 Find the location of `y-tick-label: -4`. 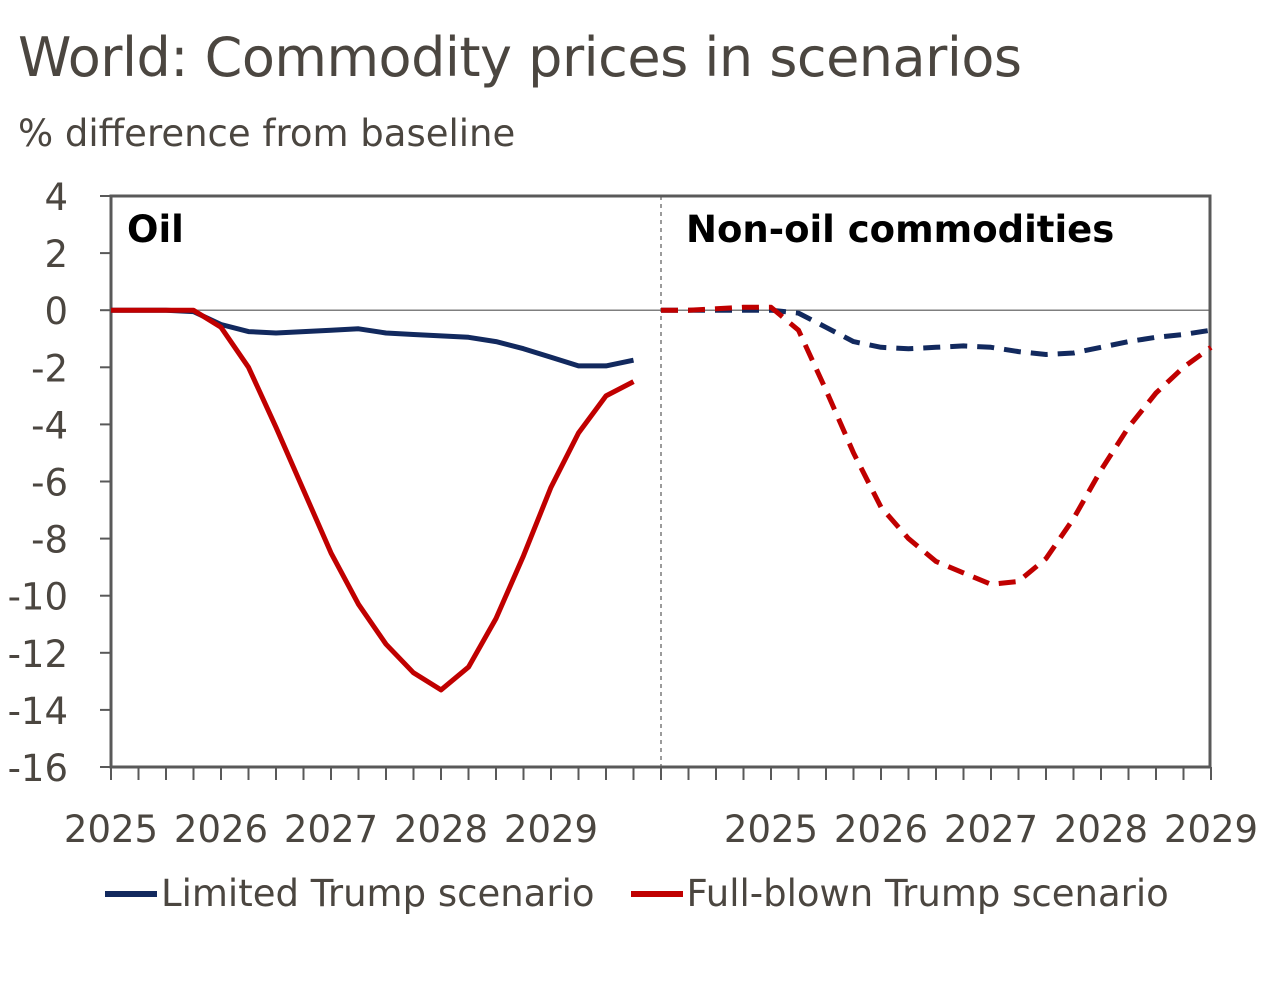

y-tick-label: -4 is located at coordinates (49, 425).